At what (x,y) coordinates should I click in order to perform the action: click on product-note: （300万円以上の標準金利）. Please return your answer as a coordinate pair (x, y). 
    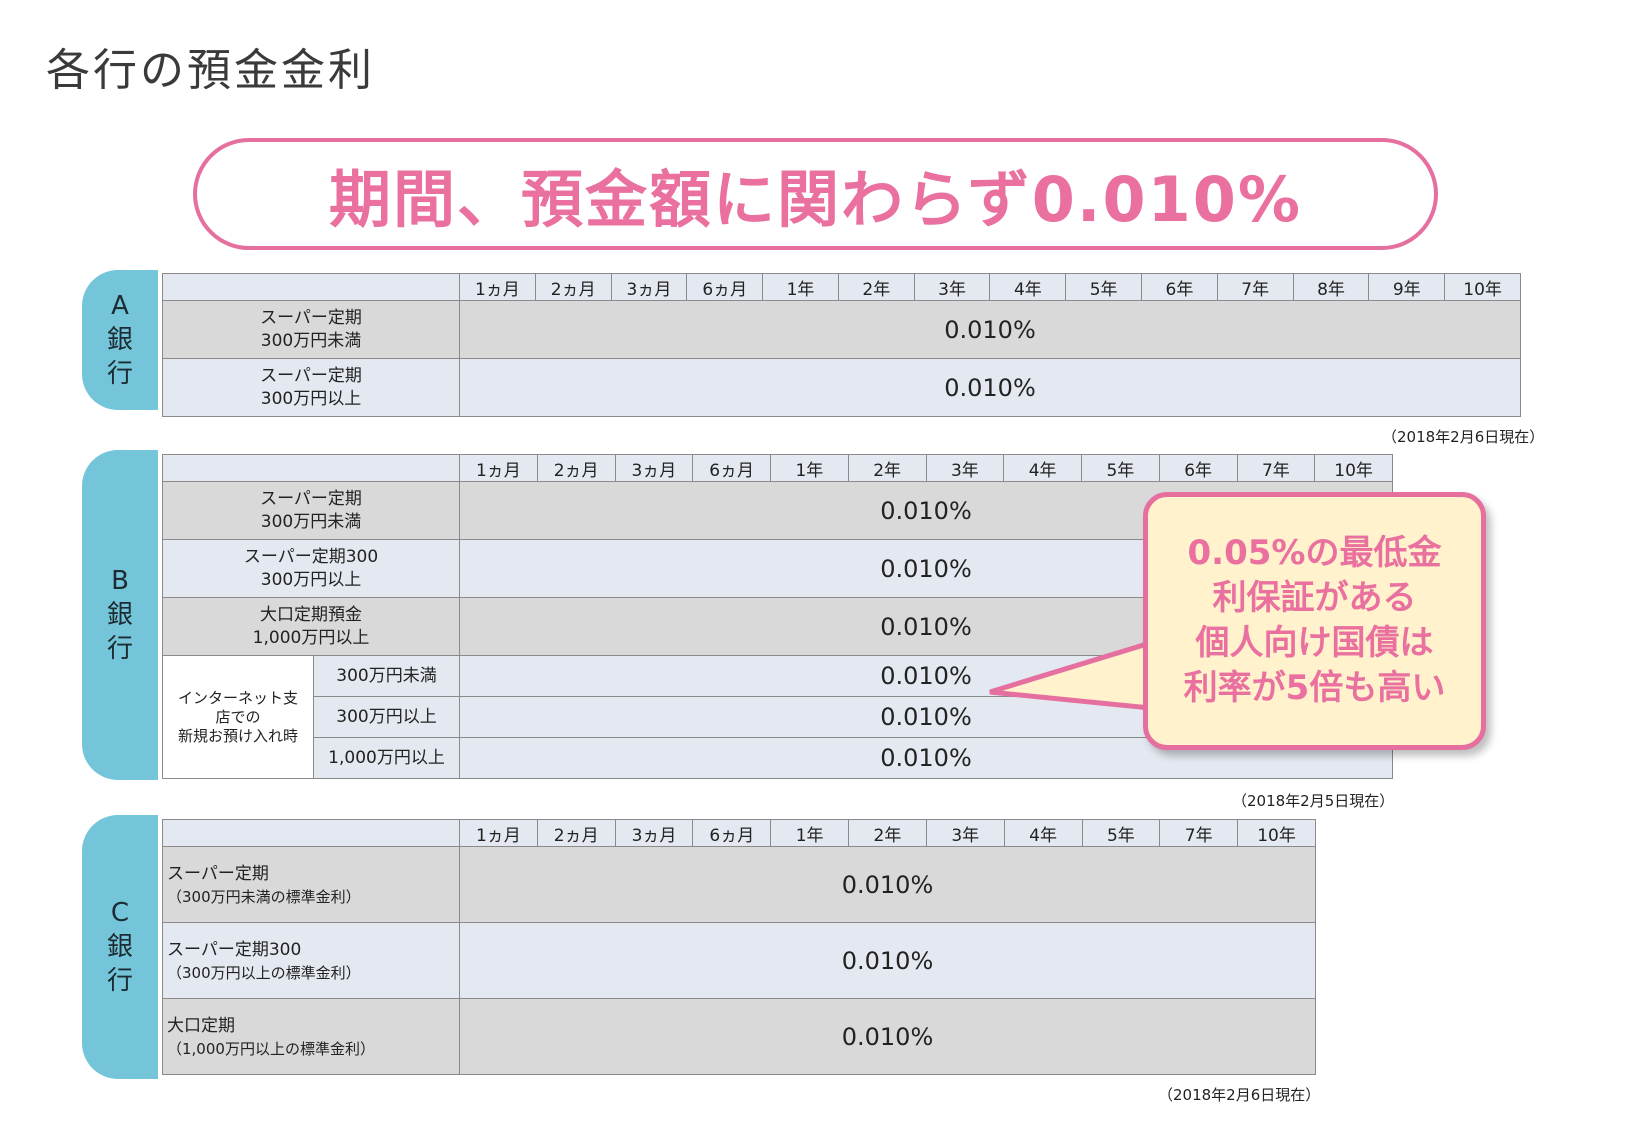
    Looking at the image, I should click on (264, 972).